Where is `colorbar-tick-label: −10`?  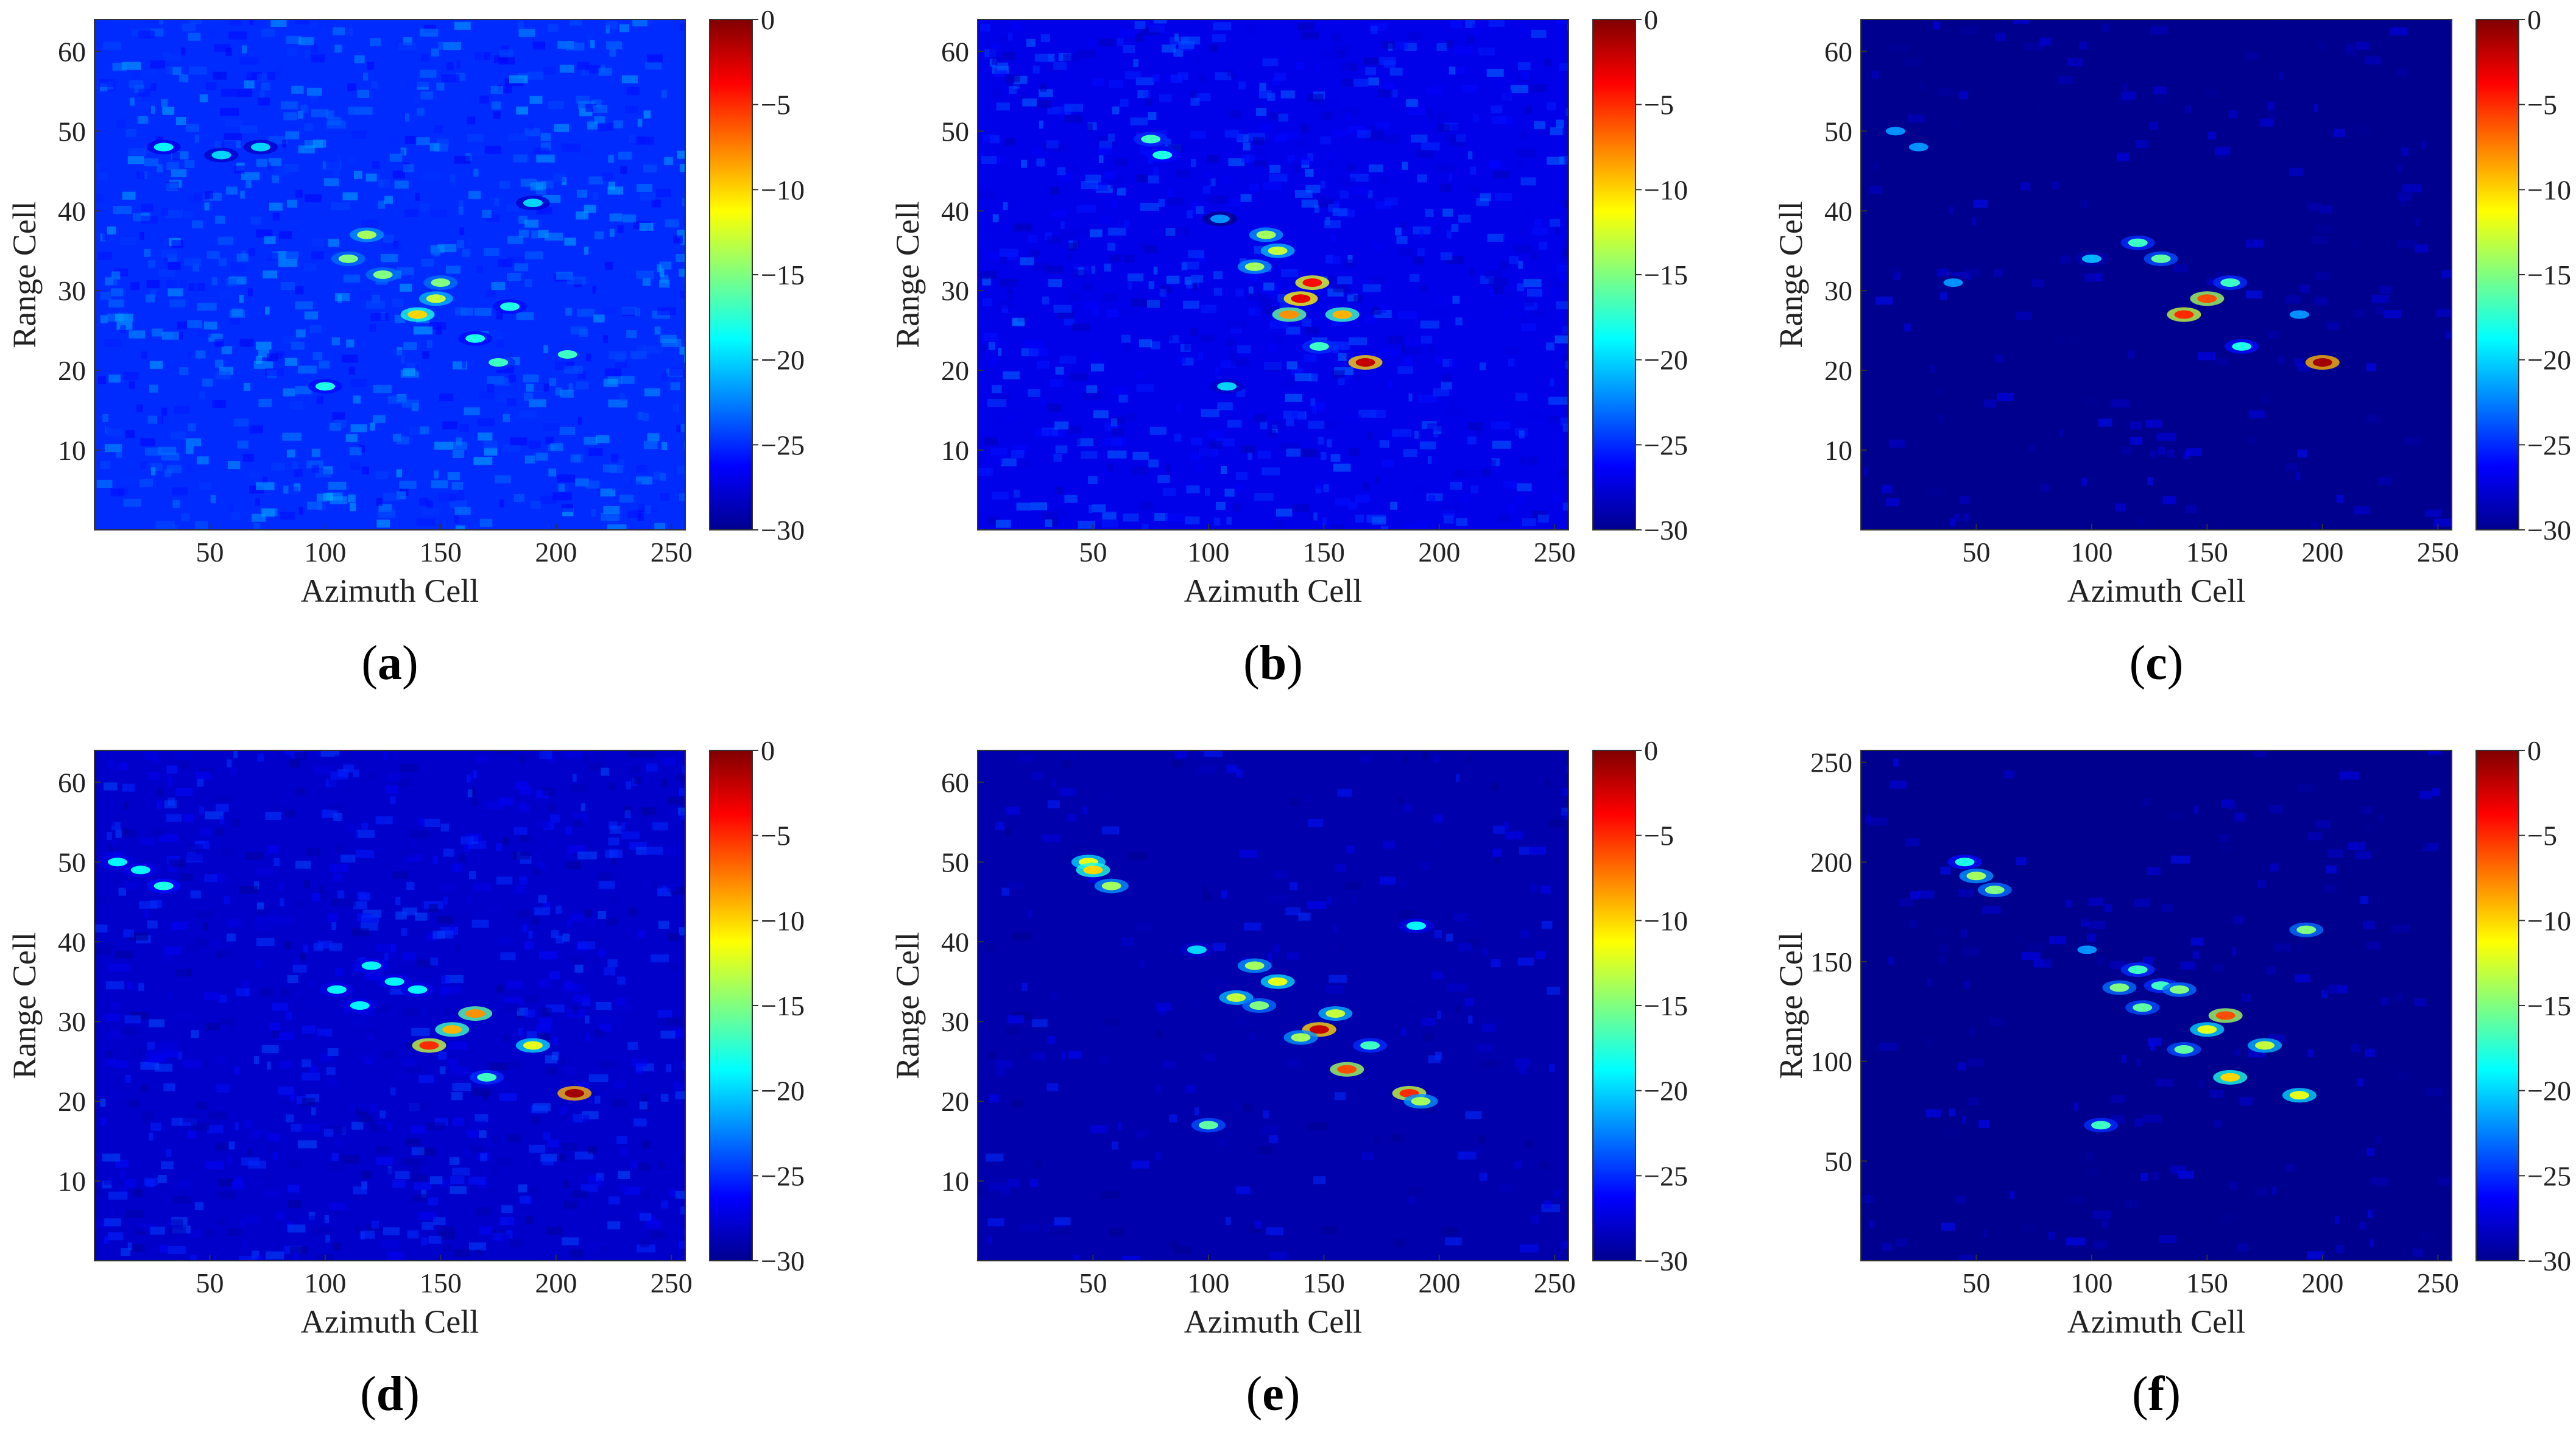 colorbar-tick-label: −10 is located at coordinates (1666, 189).